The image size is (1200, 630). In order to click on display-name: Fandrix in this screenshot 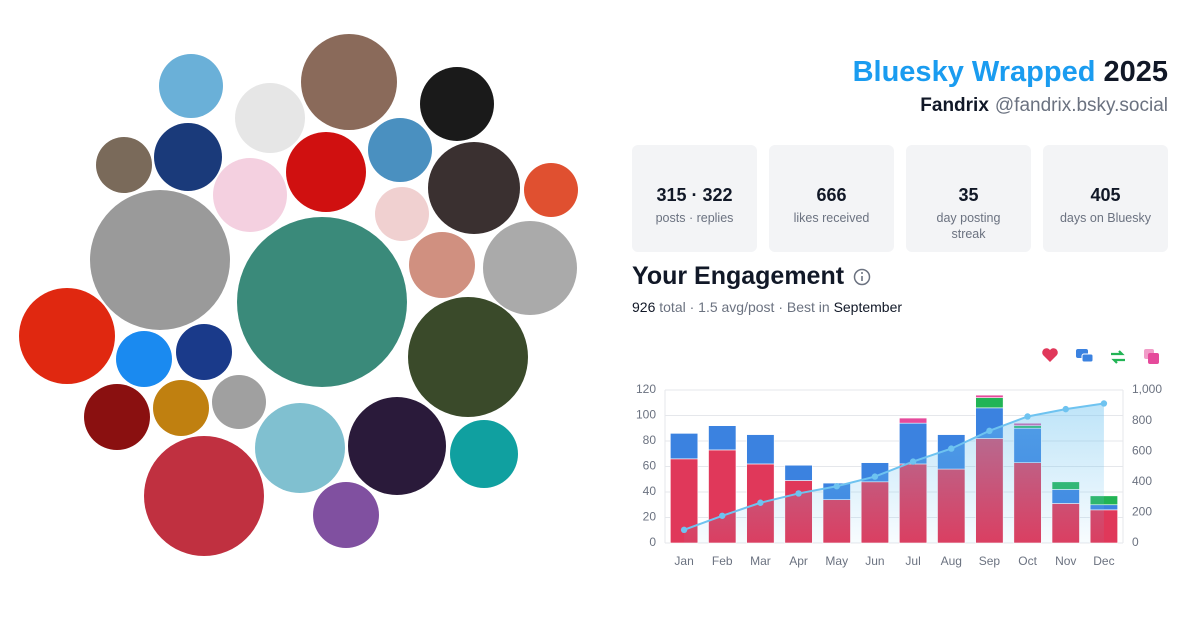, I will do `click(954, 105)`.